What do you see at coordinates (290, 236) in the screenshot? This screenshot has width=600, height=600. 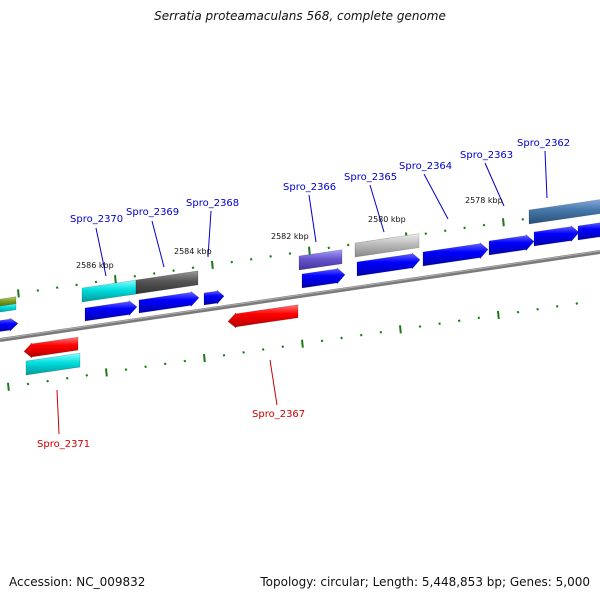 I see `kbp-label: 2582 kbp` at bounding box center [290, 236].